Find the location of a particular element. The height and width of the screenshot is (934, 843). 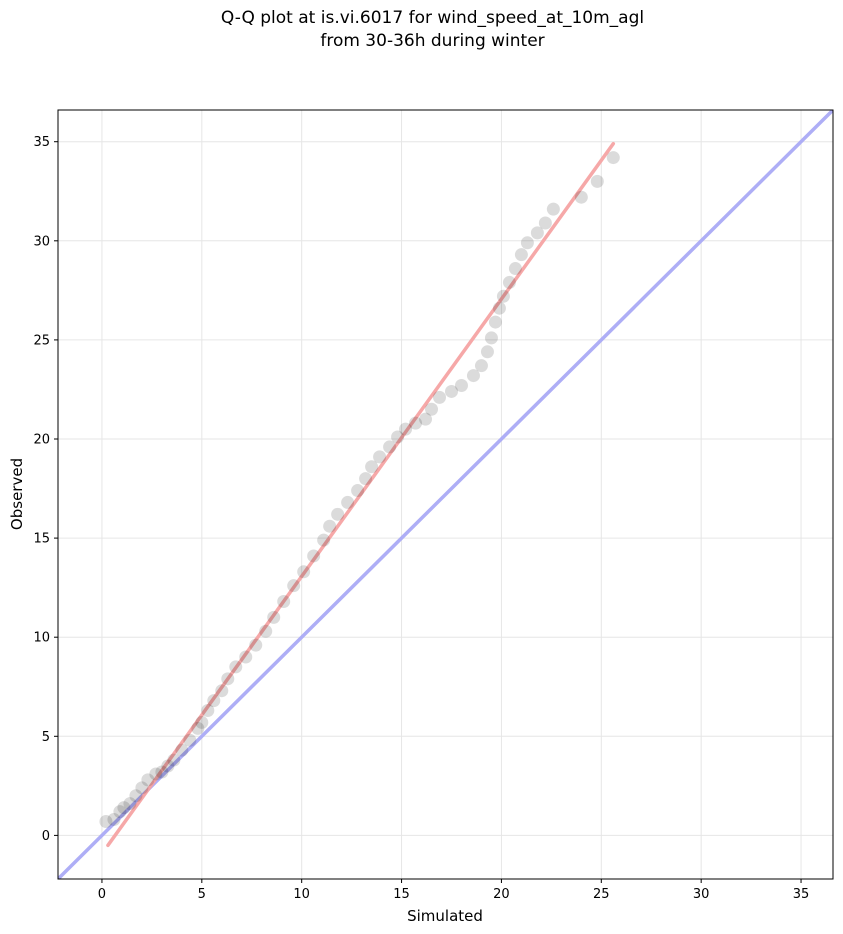

y-tick-label: 30 is located at coordinates (41, 241).